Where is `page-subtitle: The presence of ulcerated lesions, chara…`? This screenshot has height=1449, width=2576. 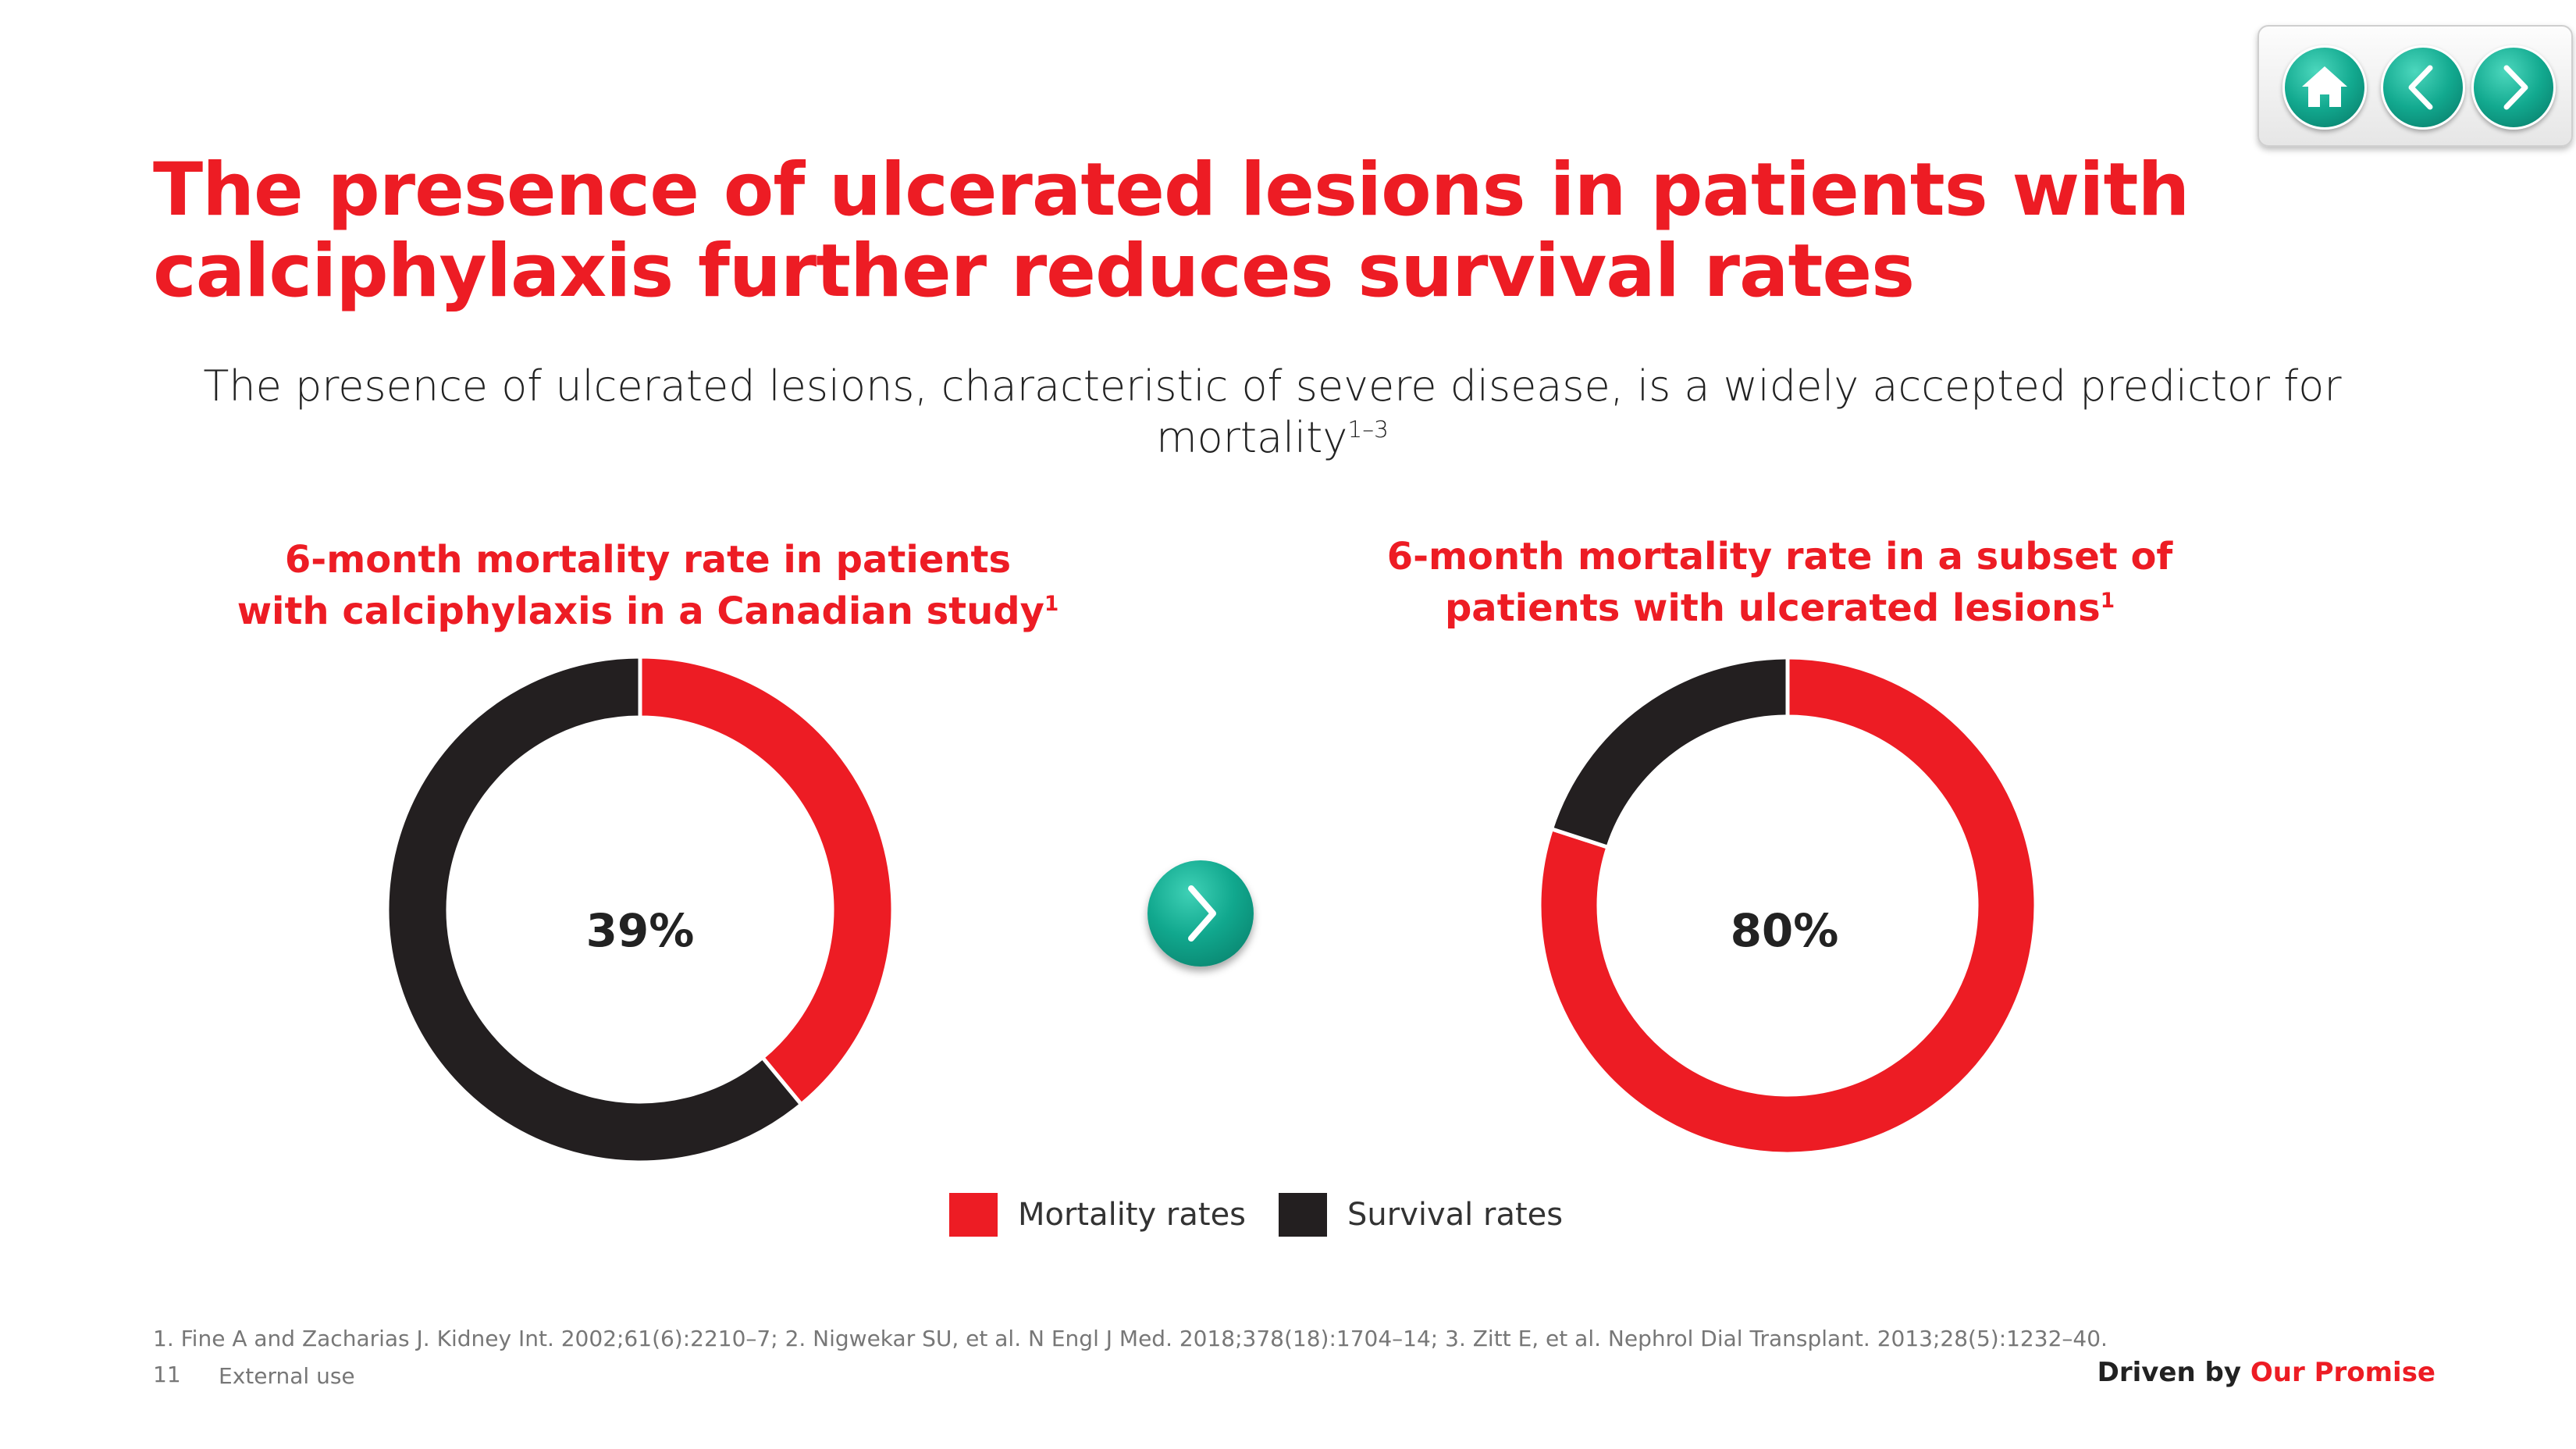
page-subtitle: The presence of ulcerated lesions, chara… is located at coordinates (1272, 413).